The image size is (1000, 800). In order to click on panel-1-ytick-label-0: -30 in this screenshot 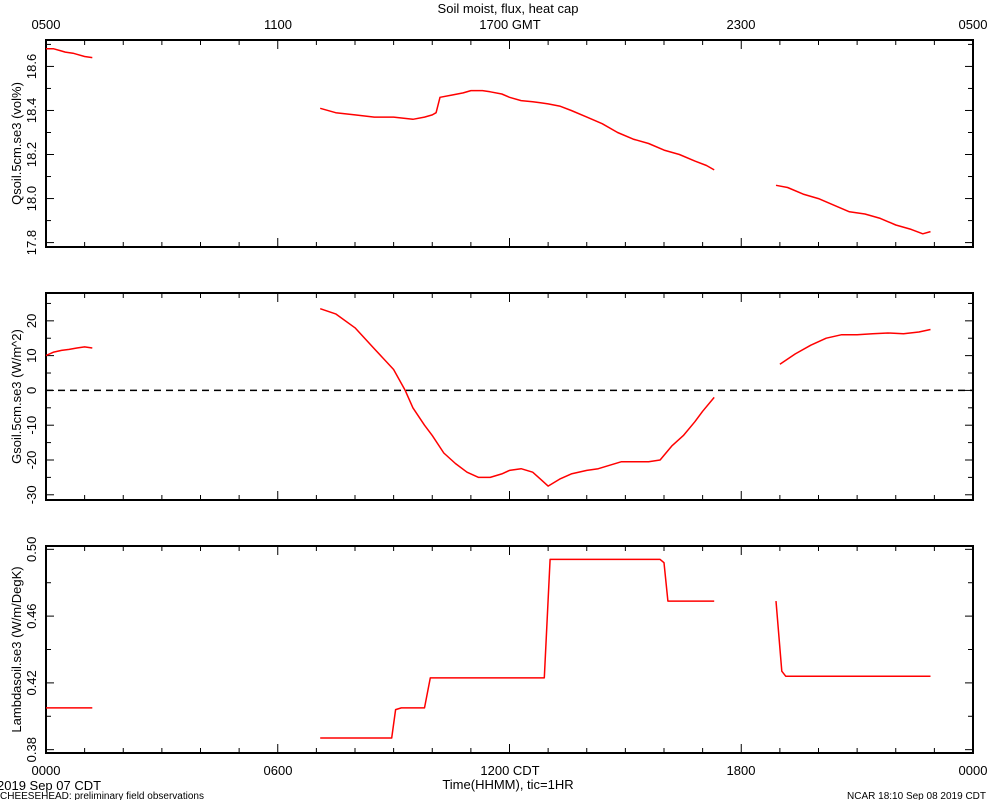, I will do `click(31, 494)`.